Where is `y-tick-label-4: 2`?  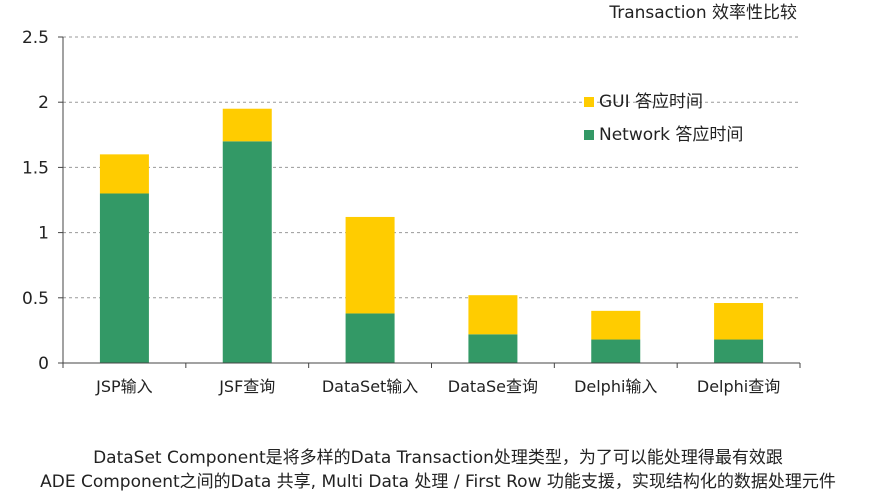
y-tick-label-4: 2 is located at coordinates (43, 103).